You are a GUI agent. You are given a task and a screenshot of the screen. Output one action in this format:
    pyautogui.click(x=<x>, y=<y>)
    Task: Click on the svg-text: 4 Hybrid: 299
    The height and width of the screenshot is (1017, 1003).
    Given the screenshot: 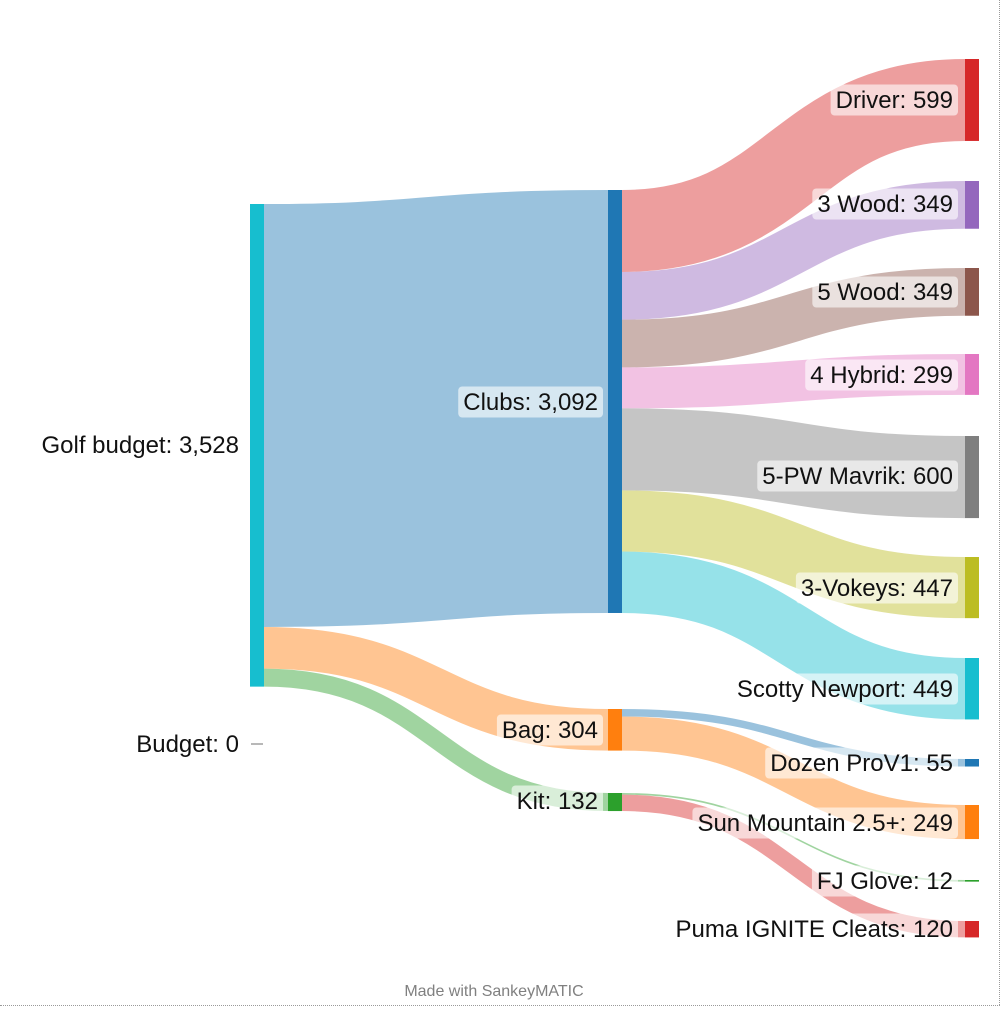 What is the action you would take?
    pyautogui.click(x=881, y=375)
    